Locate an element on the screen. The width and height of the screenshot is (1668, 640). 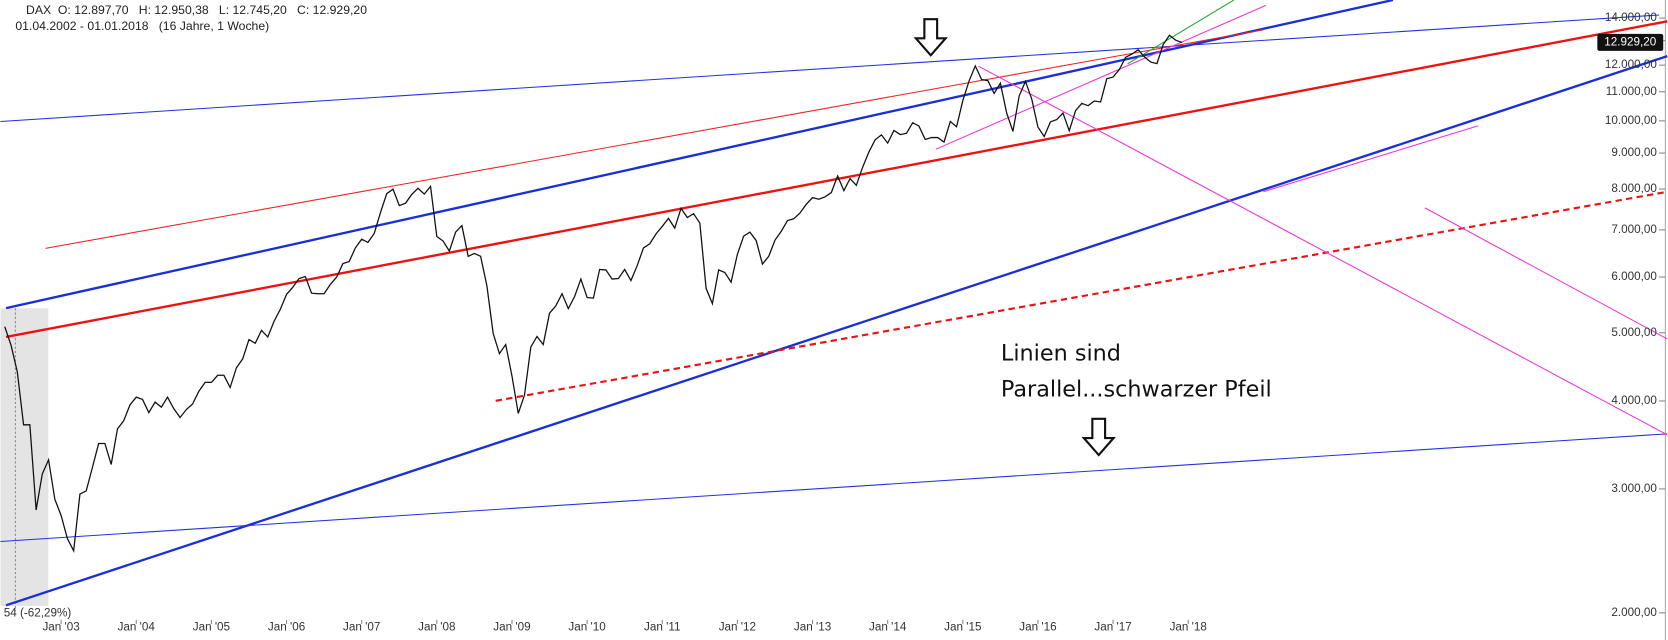
selection-range is located at coordinates (24, 457).